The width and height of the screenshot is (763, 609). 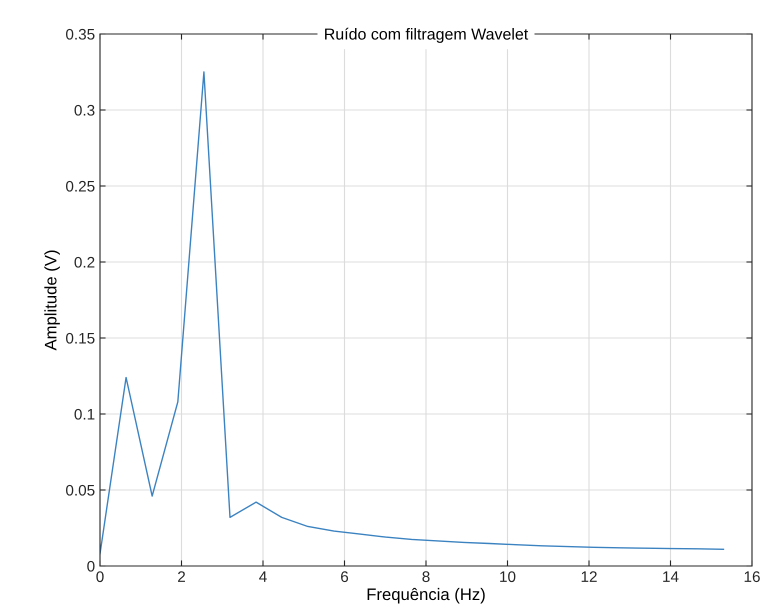 What do you see at coordinates (91, 566) in the screenshot?
I see `y-tick-label: 0` at bounding box center [91, 566].